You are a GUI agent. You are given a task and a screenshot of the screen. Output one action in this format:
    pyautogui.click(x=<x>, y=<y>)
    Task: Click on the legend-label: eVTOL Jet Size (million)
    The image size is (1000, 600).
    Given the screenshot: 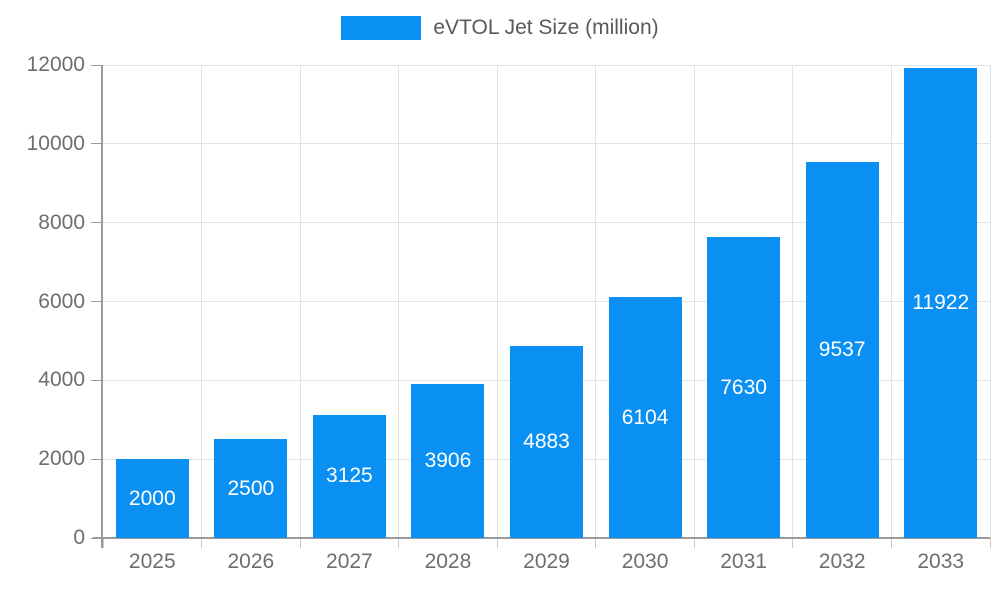 What is the action you would take?
    pyautogui.click(x=546, y=27)
    